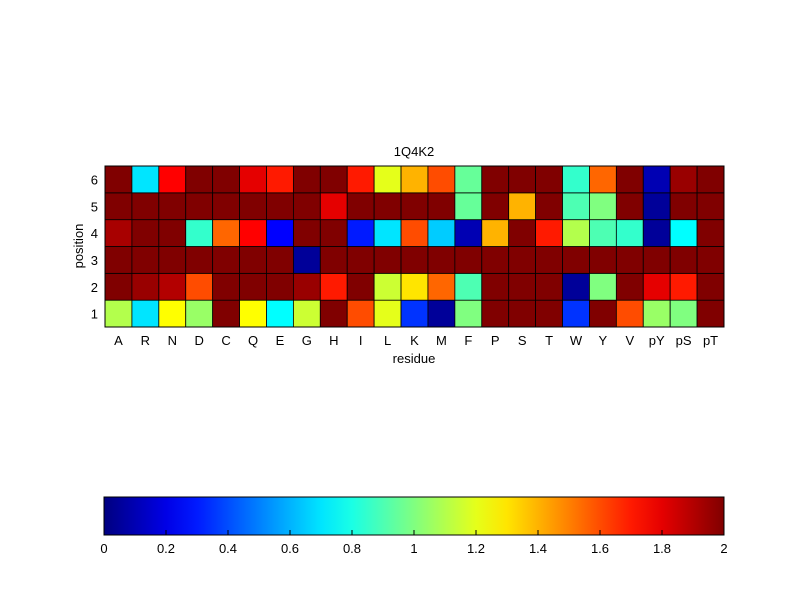  What do you see at coordinates (549, 340) in the screenshot?
I see `x-tick-label: T` at bounding box center [549, 340].